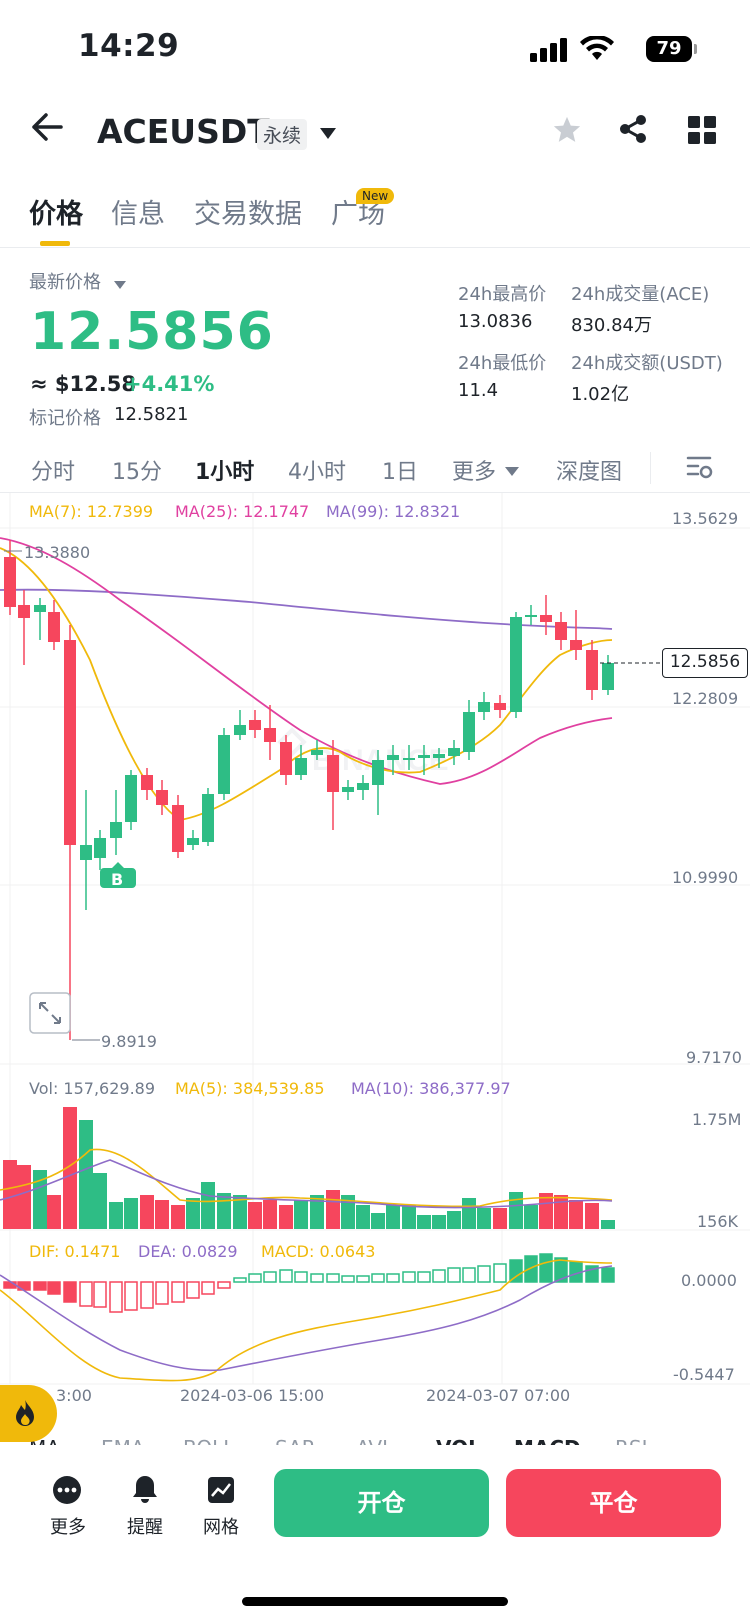 Image resolution: width=750 pixels, height=1623 pixels. What do you see at coordinates (248, 214) in the screenshot?
I see `tab-trading-data: 交易数据` at bounding box center [248, 214].